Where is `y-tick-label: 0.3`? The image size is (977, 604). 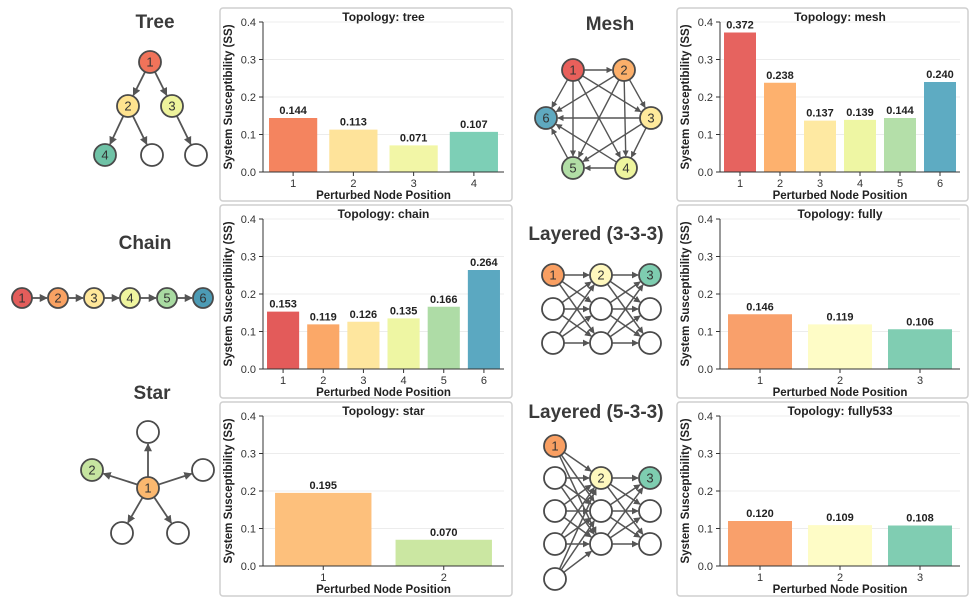 y-tick-label: 0.3 is located at coordinates (705, 61).